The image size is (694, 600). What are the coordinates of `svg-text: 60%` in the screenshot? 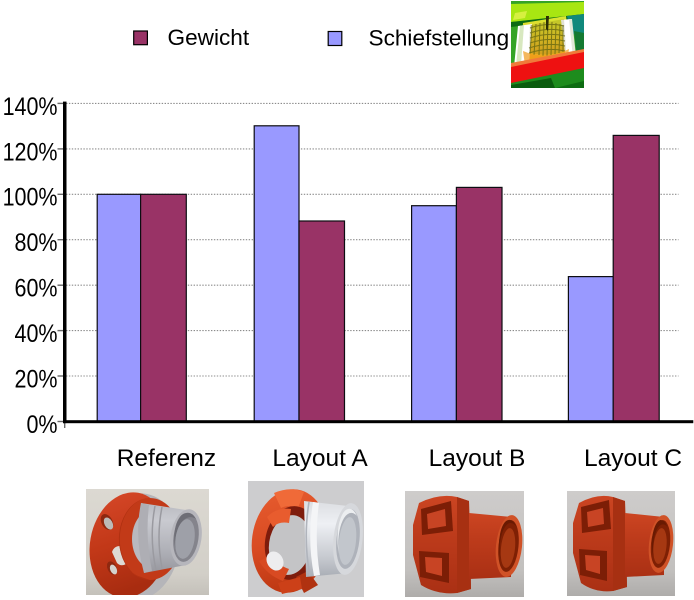 It's located at (36, 288).